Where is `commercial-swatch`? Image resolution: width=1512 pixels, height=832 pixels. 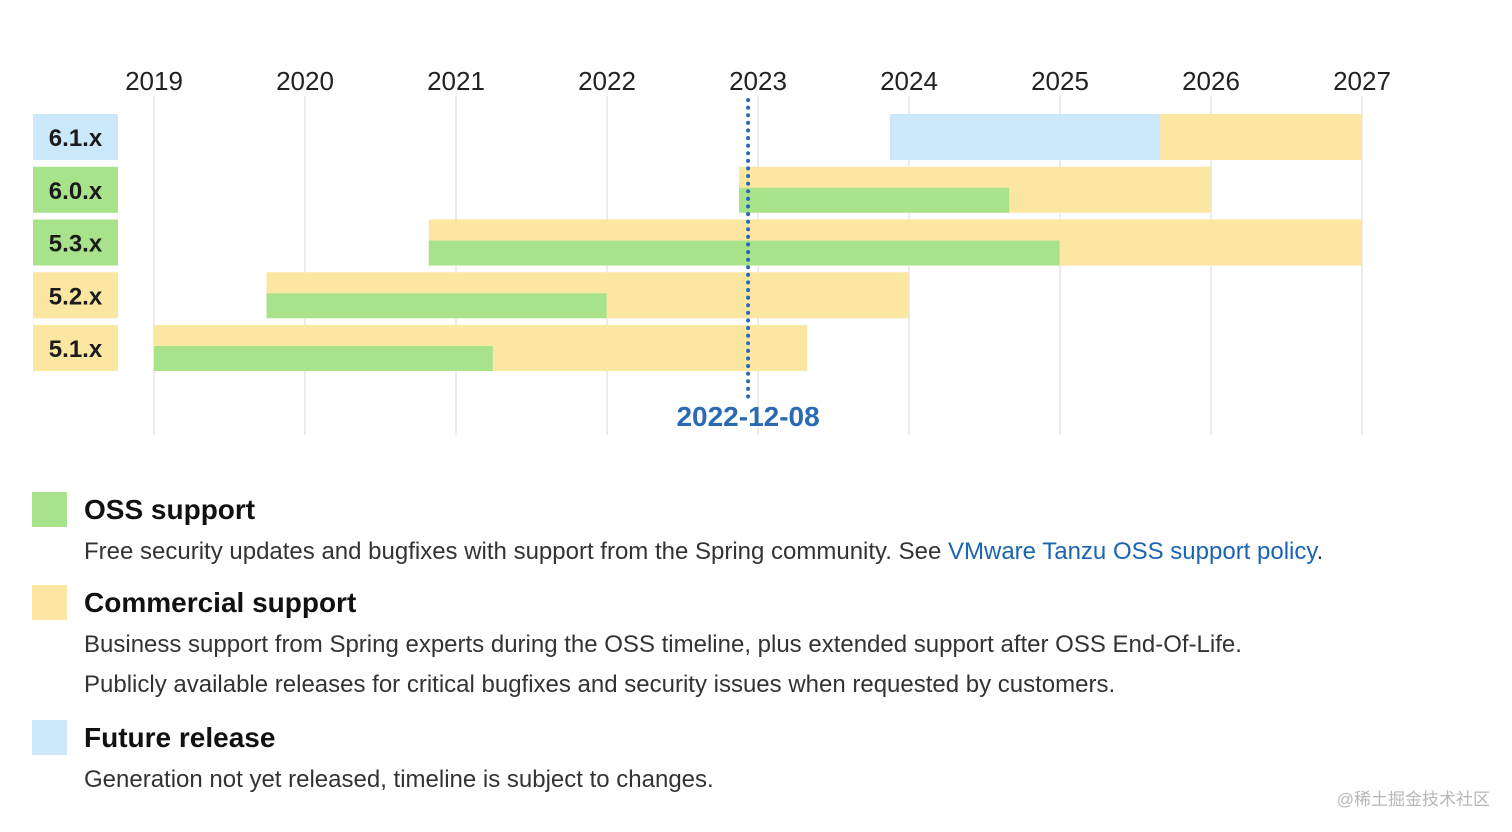 commercial-swatch is located at coordinates (49, 602).